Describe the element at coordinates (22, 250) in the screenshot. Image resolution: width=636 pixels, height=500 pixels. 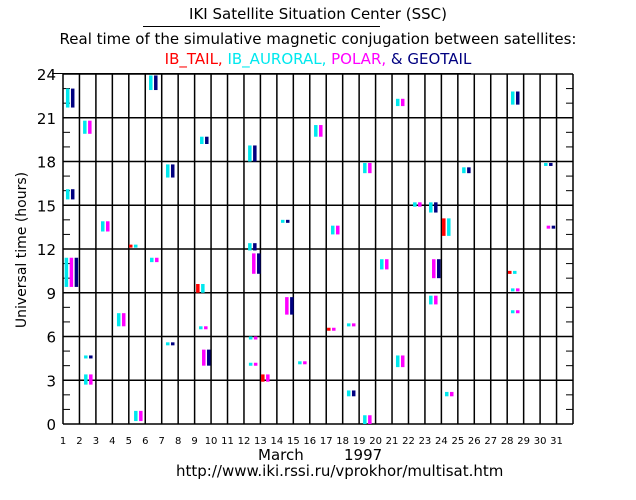
I see `y-axis-label: Universal time (hours)` at that location.